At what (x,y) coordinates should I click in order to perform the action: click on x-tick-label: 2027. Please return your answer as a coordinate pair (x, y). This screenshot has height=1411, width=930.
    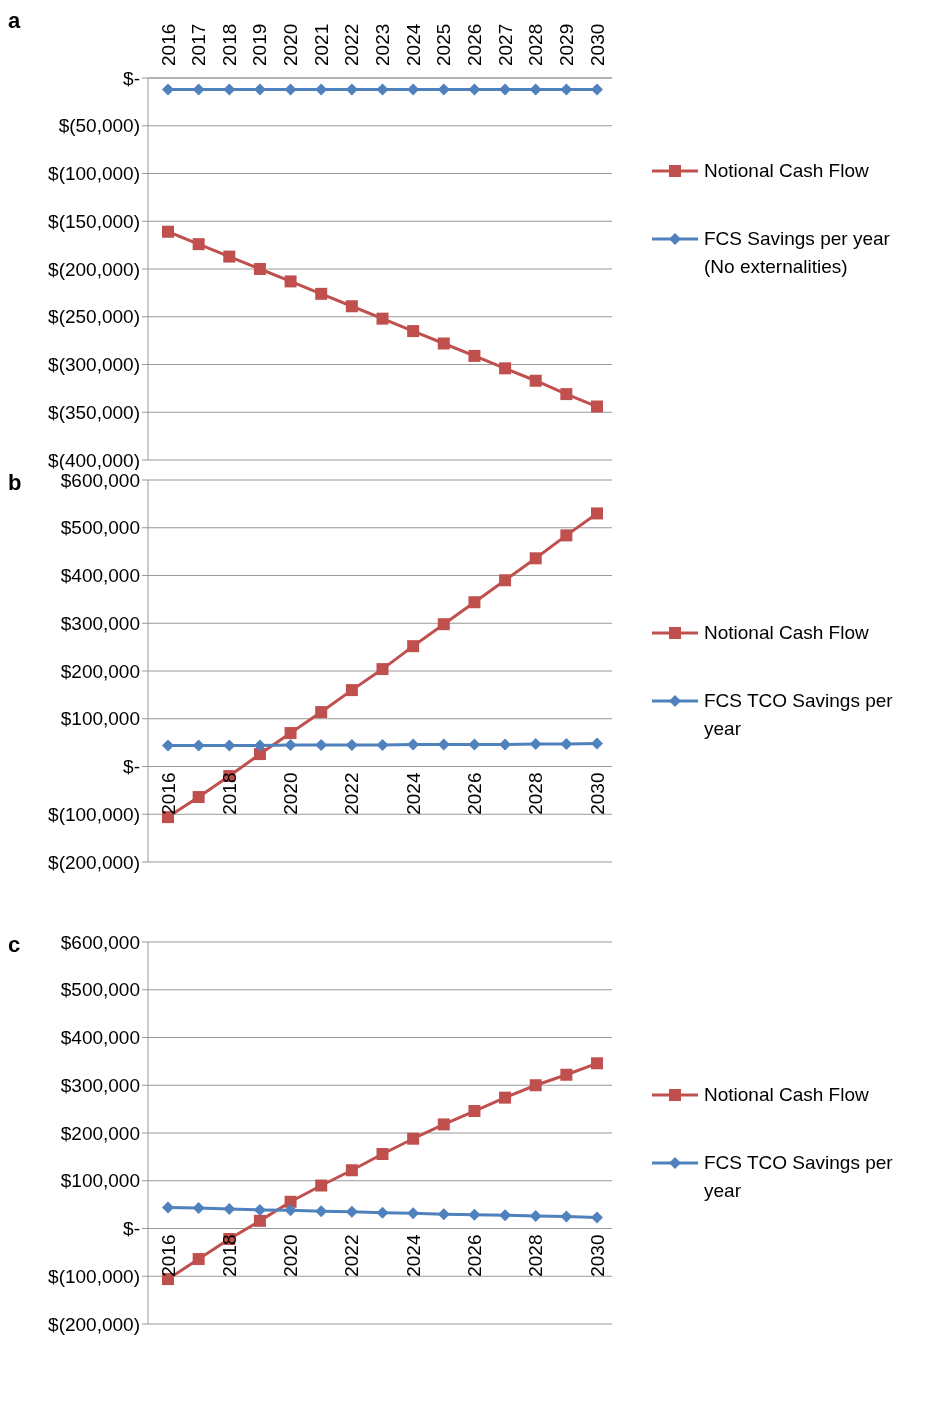
    Looking at the image, I should click on (505, 44).